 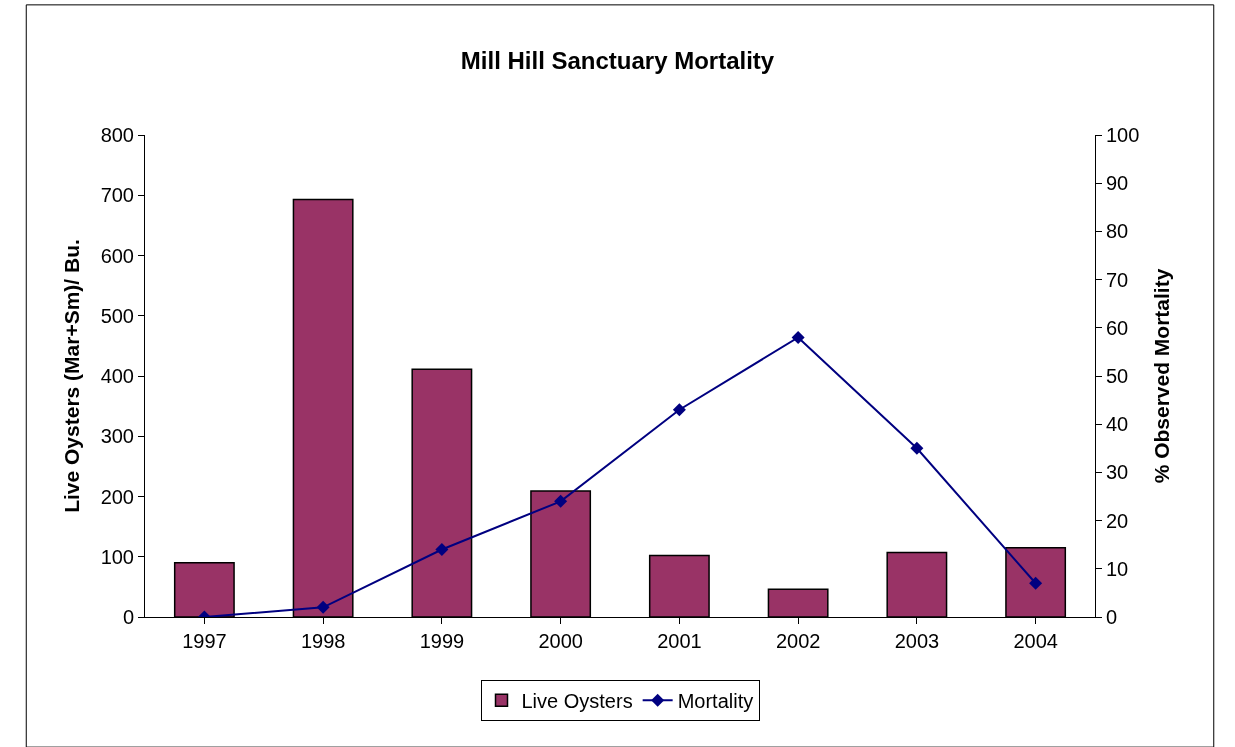 What do you see at coordinates (323, 641) in the screenshot?
I see `x-tick-label: 1998` at bounding box center [323, 641].